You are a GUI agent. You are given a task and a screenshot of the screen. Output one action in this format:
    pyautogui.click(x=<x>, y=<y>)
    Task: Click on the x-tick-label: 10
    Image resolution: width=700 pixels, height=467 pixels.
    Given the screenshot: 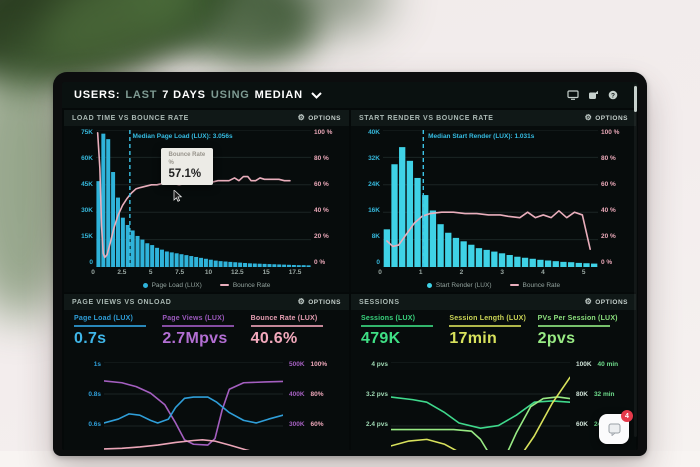 What is the action you would take?
    pyautogui.click(x=208, y=272)
    